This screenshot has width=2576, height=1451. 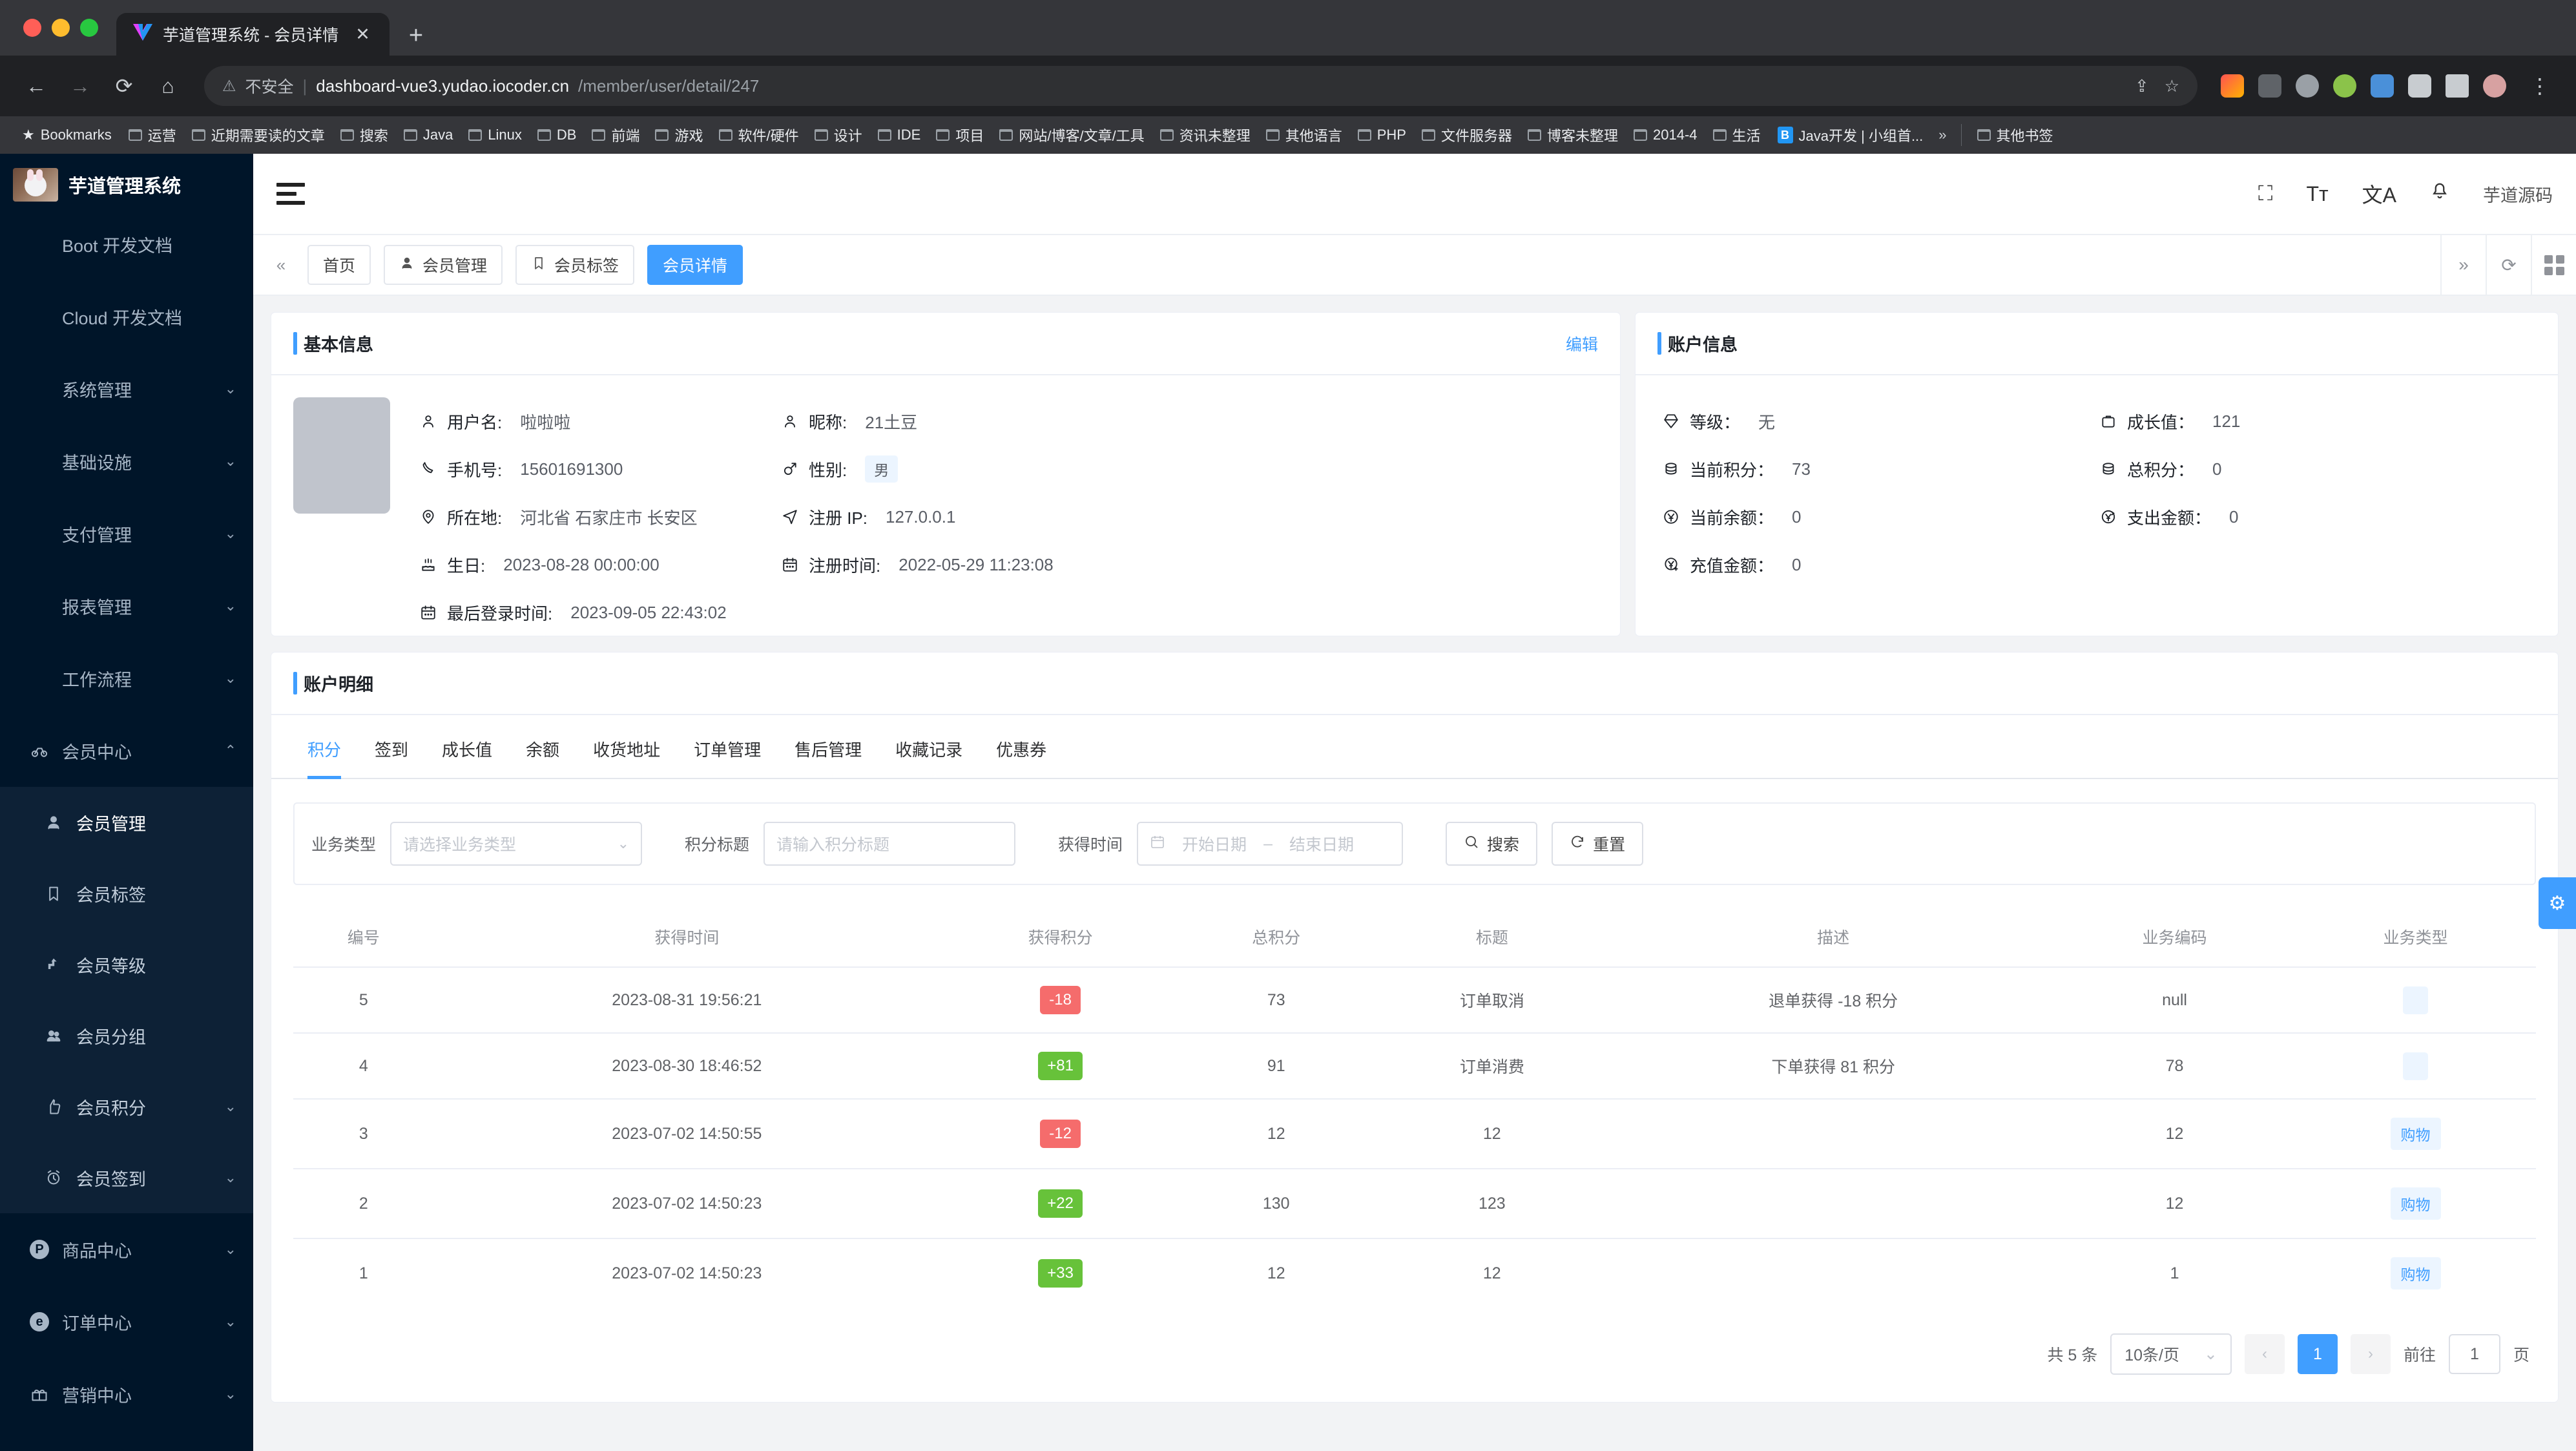 I want to click on back-icon: ←, so click(x=36, y=86).